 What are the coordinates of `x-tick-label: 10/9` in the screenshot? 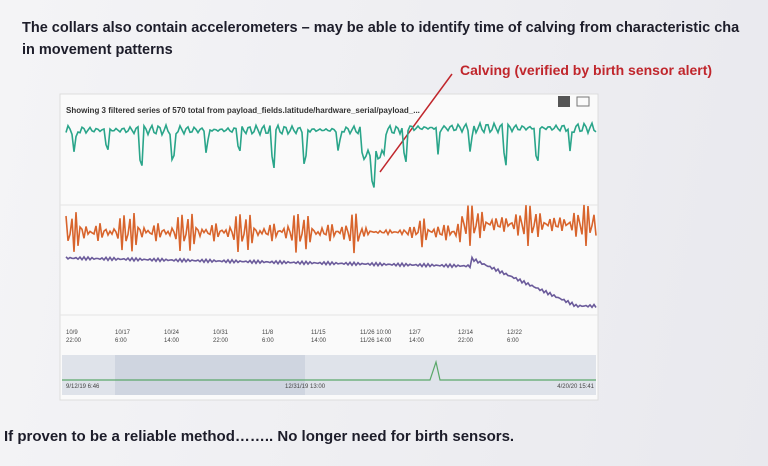 It's located at (72, 333).